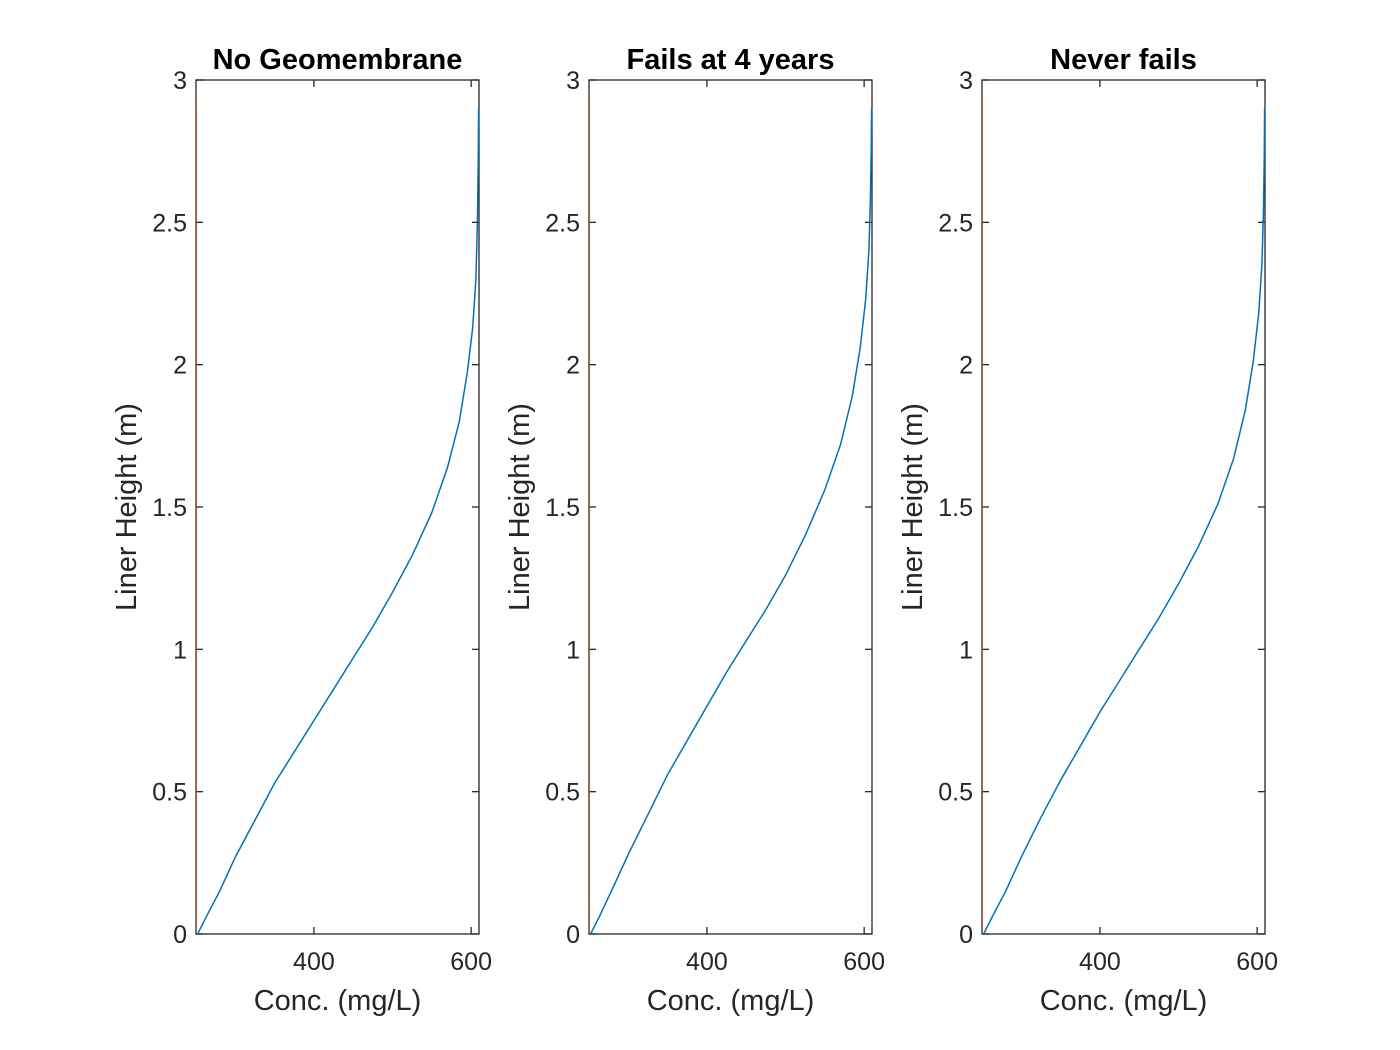 The height and width of the screenshot is (1050, 1400). Describe the element at coordinates (338, 60) in the screenshot. I see `panel-title: No Geomembrane` at that location.